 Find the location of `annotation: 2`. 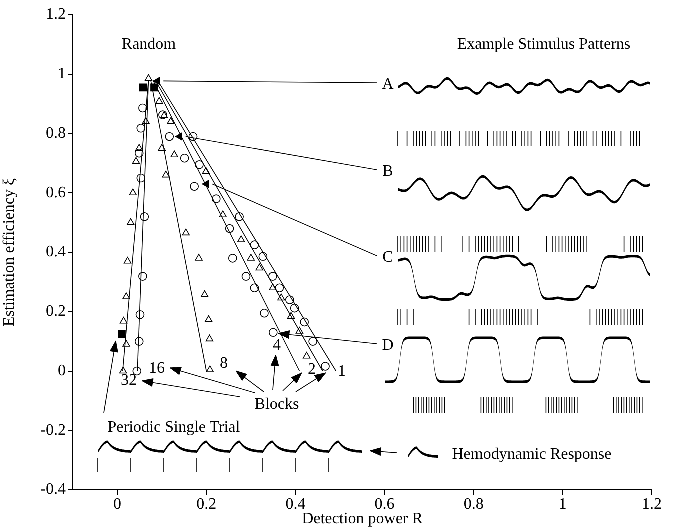

annotation: 2 is located at coordinates (312, 370).